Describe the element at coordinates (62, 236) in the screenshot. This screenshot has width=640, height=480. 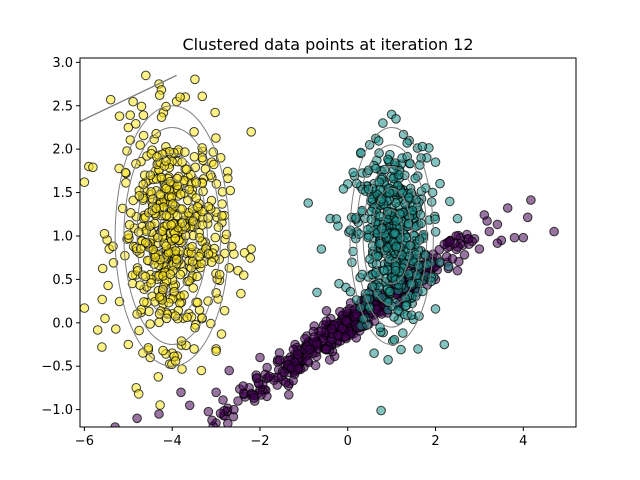
I see `y-tick-label: 1.0` at that location.